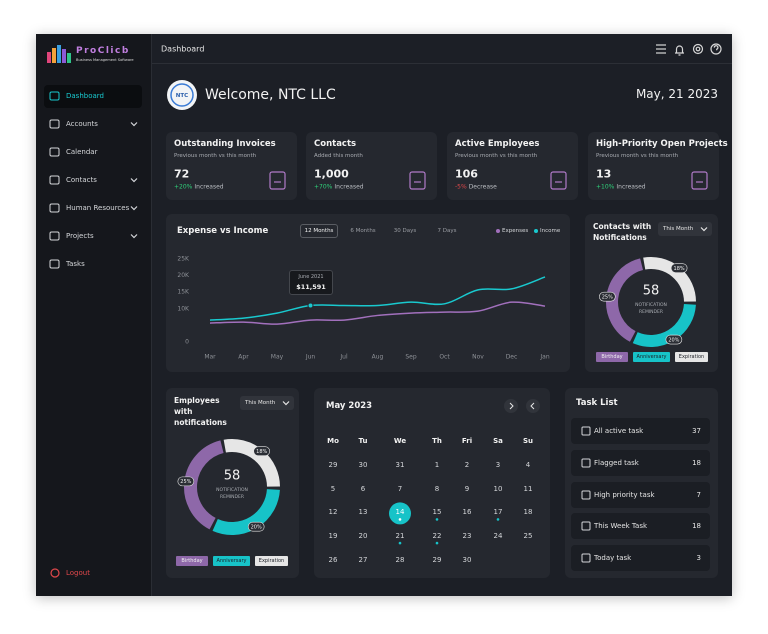 The image size is (768, 634). What do you see at coordinates (467, 488) in the screenshot?
I see `calendar-day: 9` at bounding box center [467, 488].